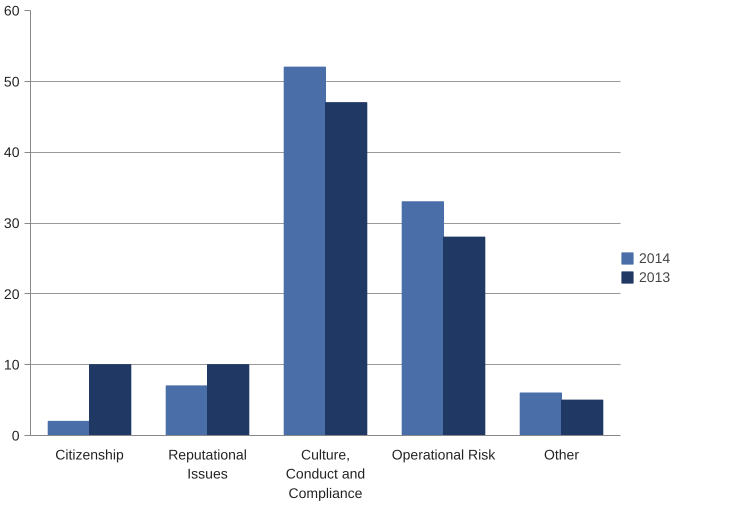 This screenshot has width=739, height=530. I want to click on legend-label: 2013, so click(654, 277).